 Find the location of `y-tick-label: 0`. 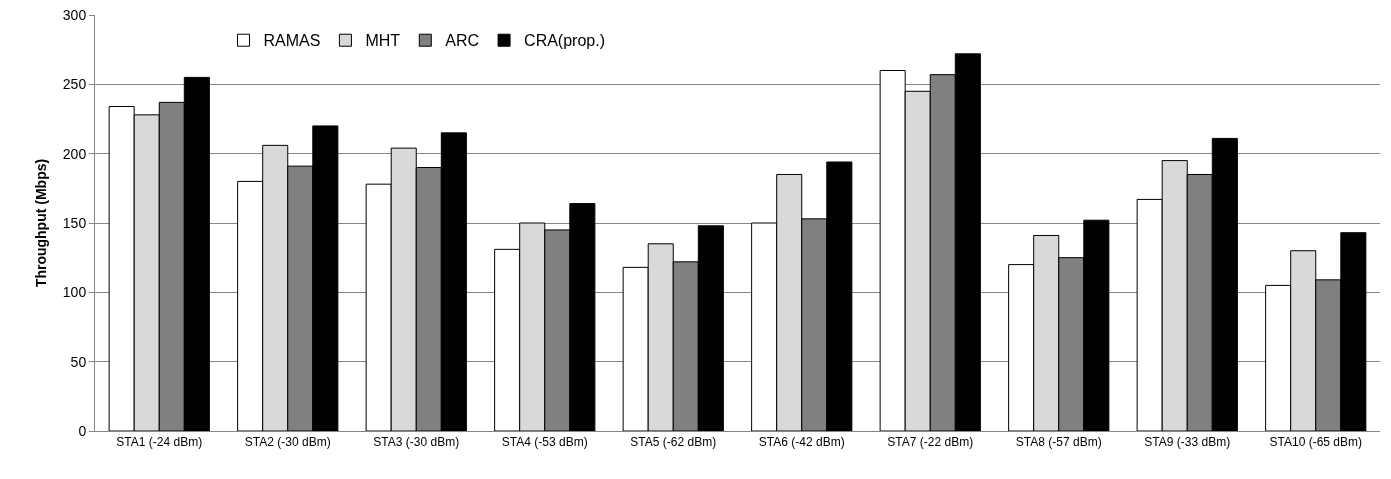

y-tick-label: 0 is located at coordinates (82, 430).